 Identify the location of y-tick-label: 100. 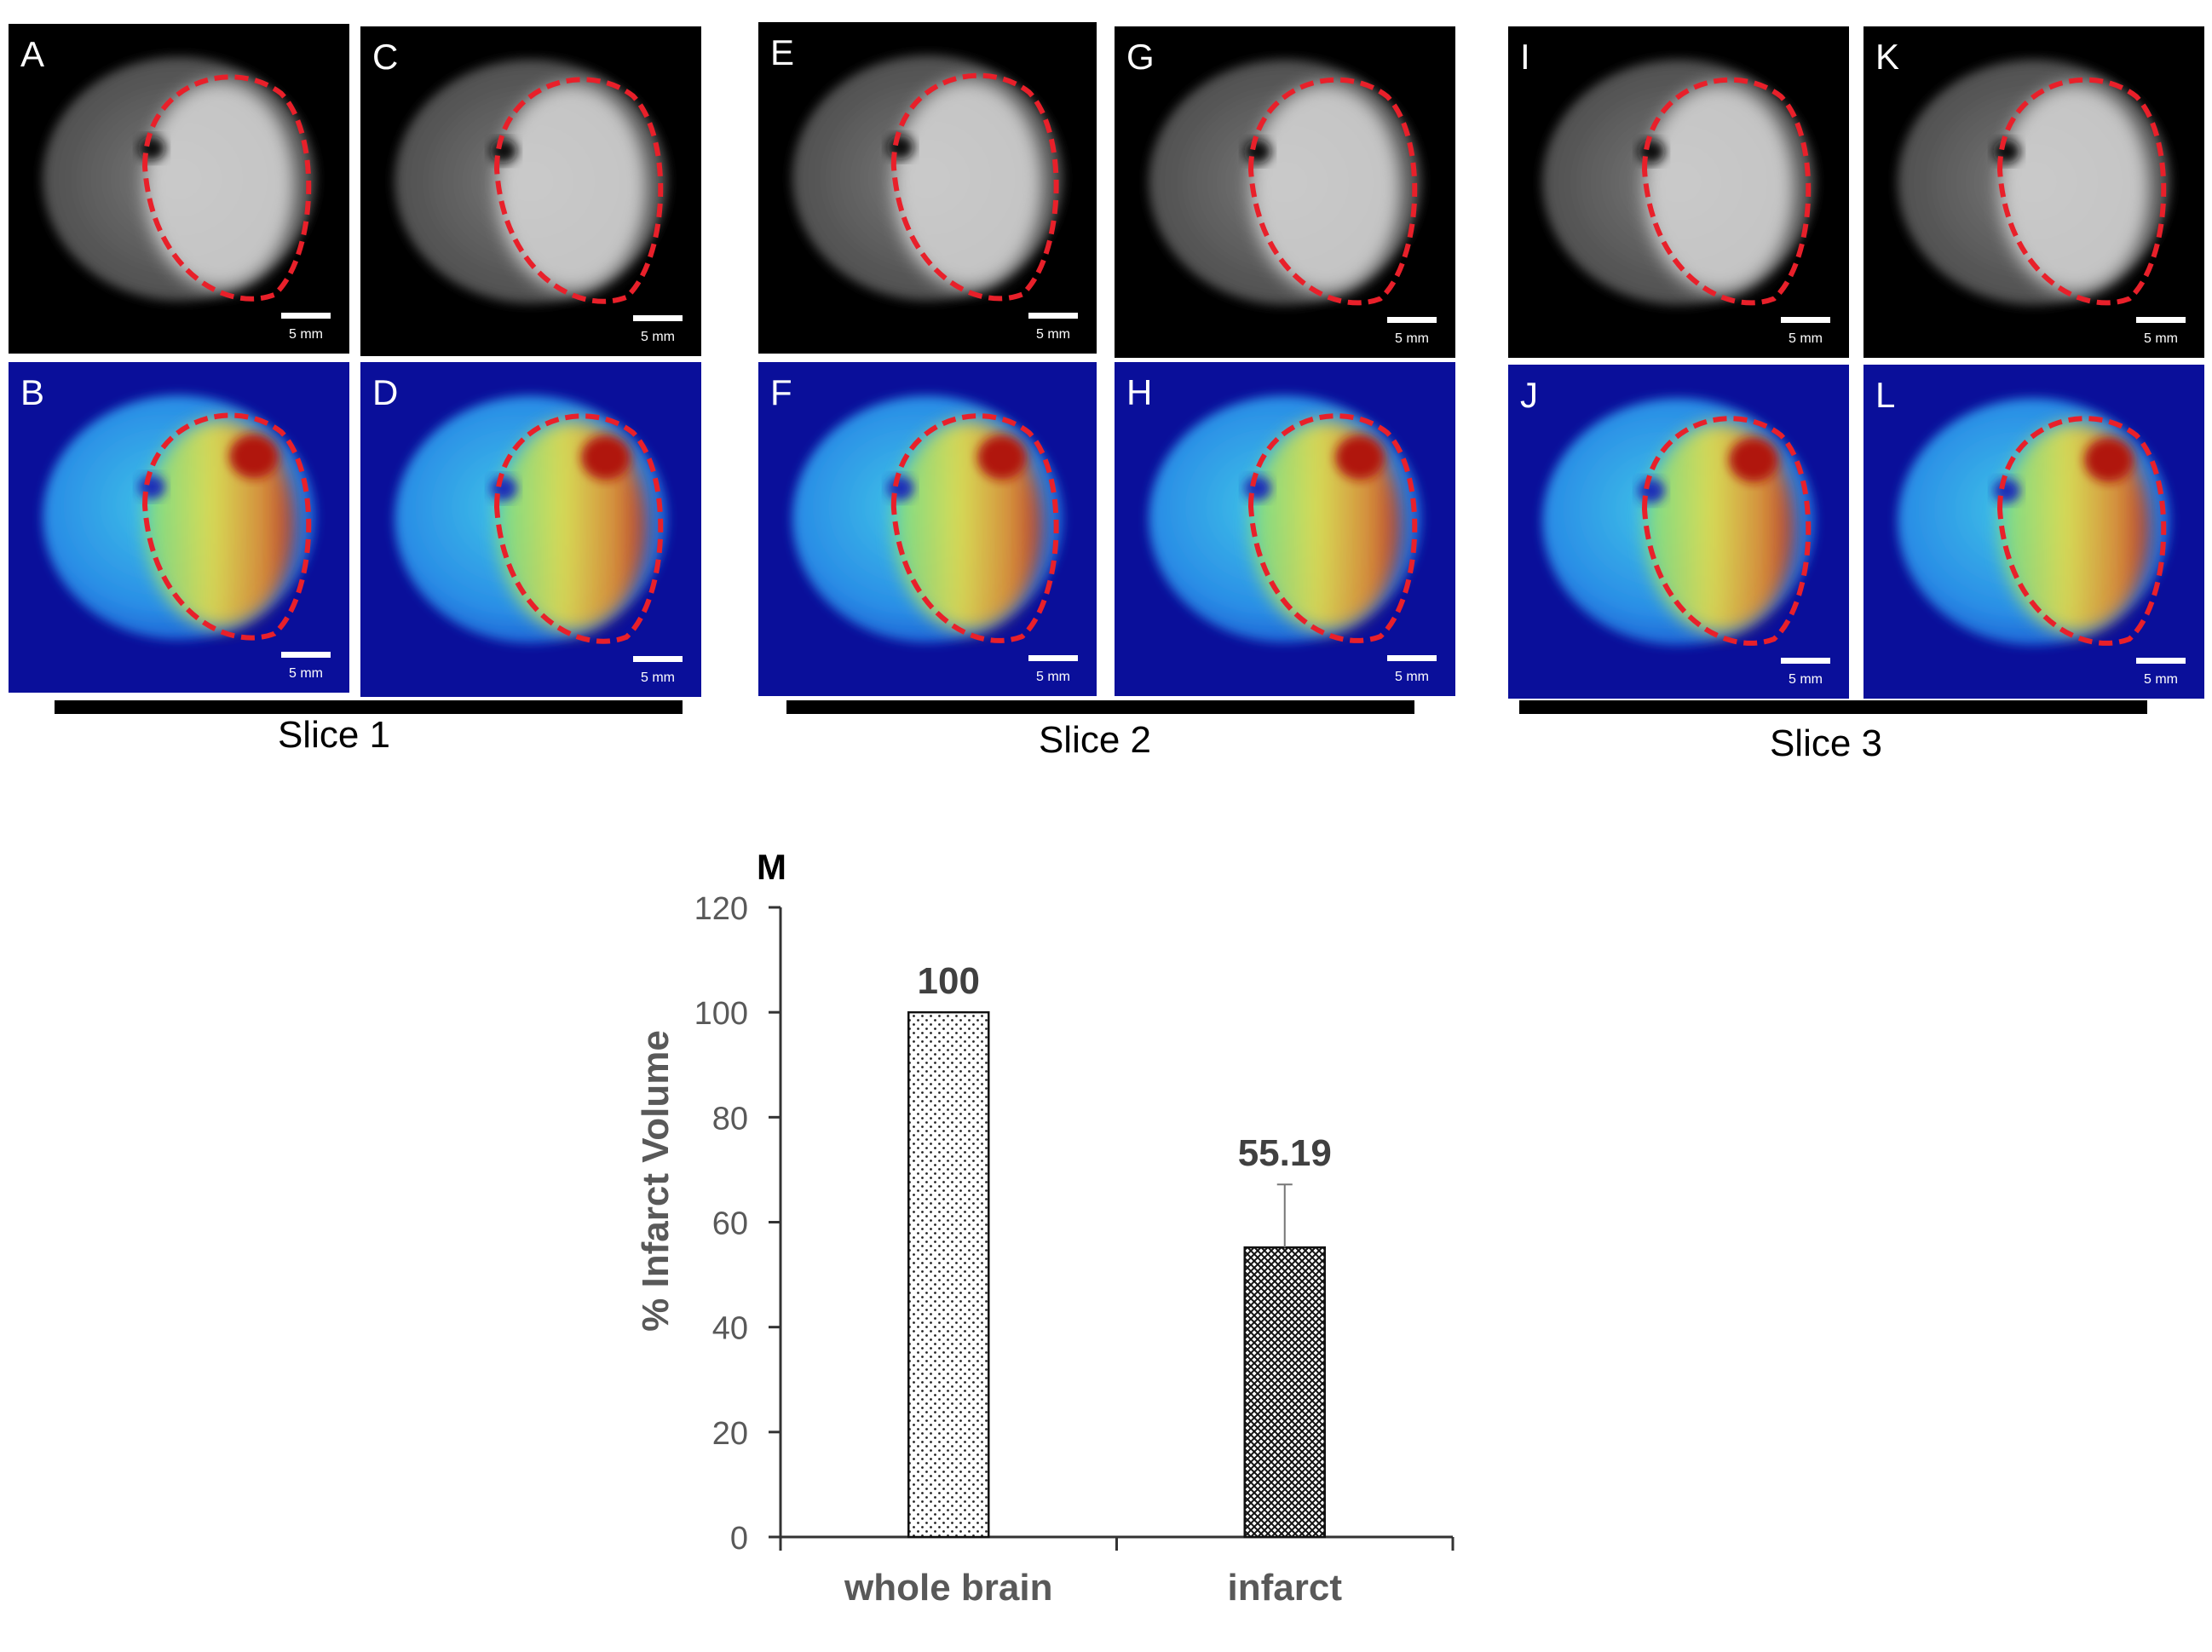
(721, 1014).